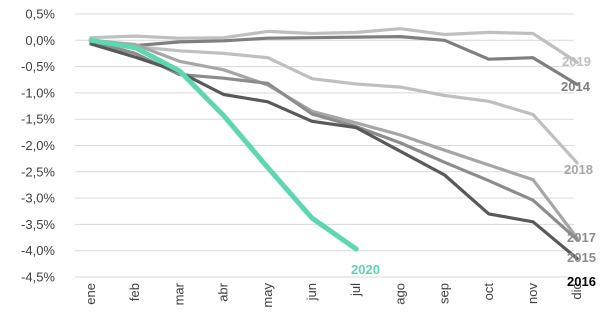 This screenshot has width=607, height=321. Describe the element at coordinates (581, 237) in the screenshot. I see `series-label-2017: 2017` at that location.